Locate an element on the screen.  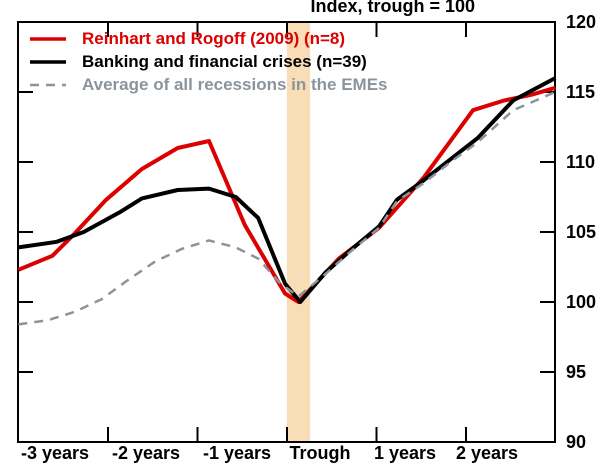
gray-dashed-line-sample-icon is located at coordinates (48, 85).